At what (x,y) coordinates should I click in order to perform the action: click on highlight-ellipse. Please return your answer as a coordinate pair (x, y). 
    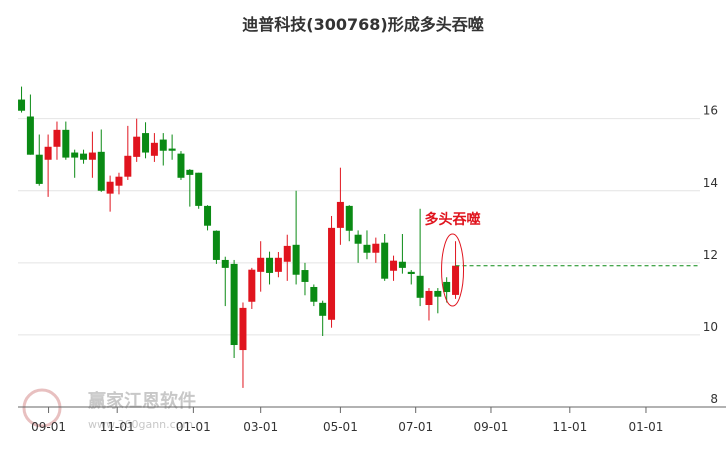
    Looking at the image, I should click on (453, 270).